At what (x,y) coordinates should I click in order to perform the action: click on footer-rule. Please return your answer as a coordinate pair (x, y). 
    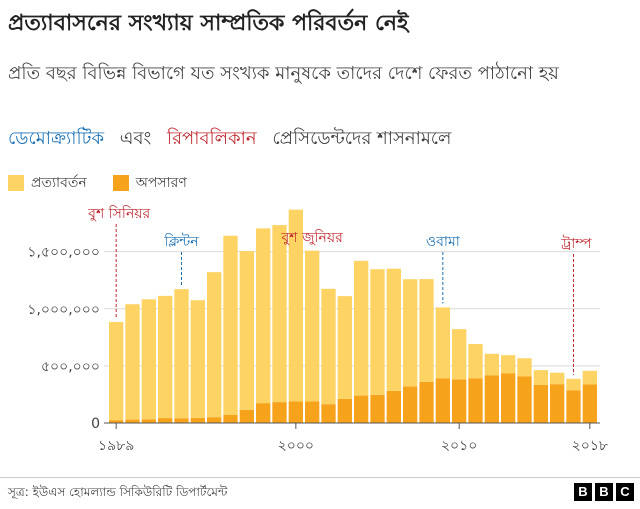
    Looking at the image, I should click on (320, 477).